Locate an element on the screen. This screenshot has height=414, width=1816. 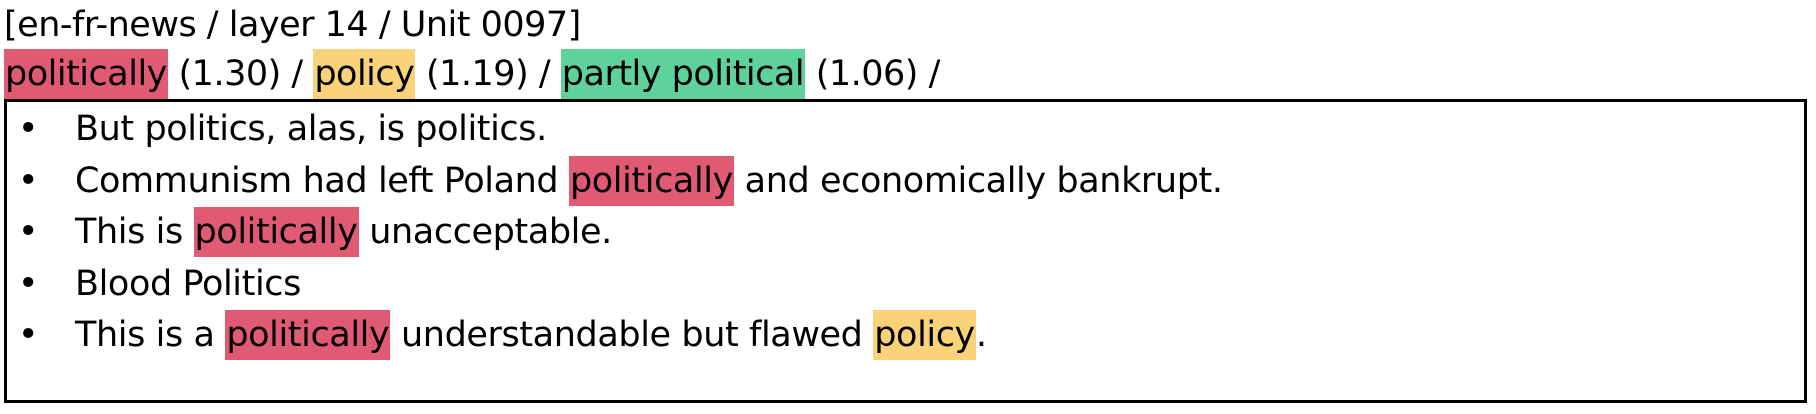
example-text: Blood Politics is located at coordinates (188, 284).